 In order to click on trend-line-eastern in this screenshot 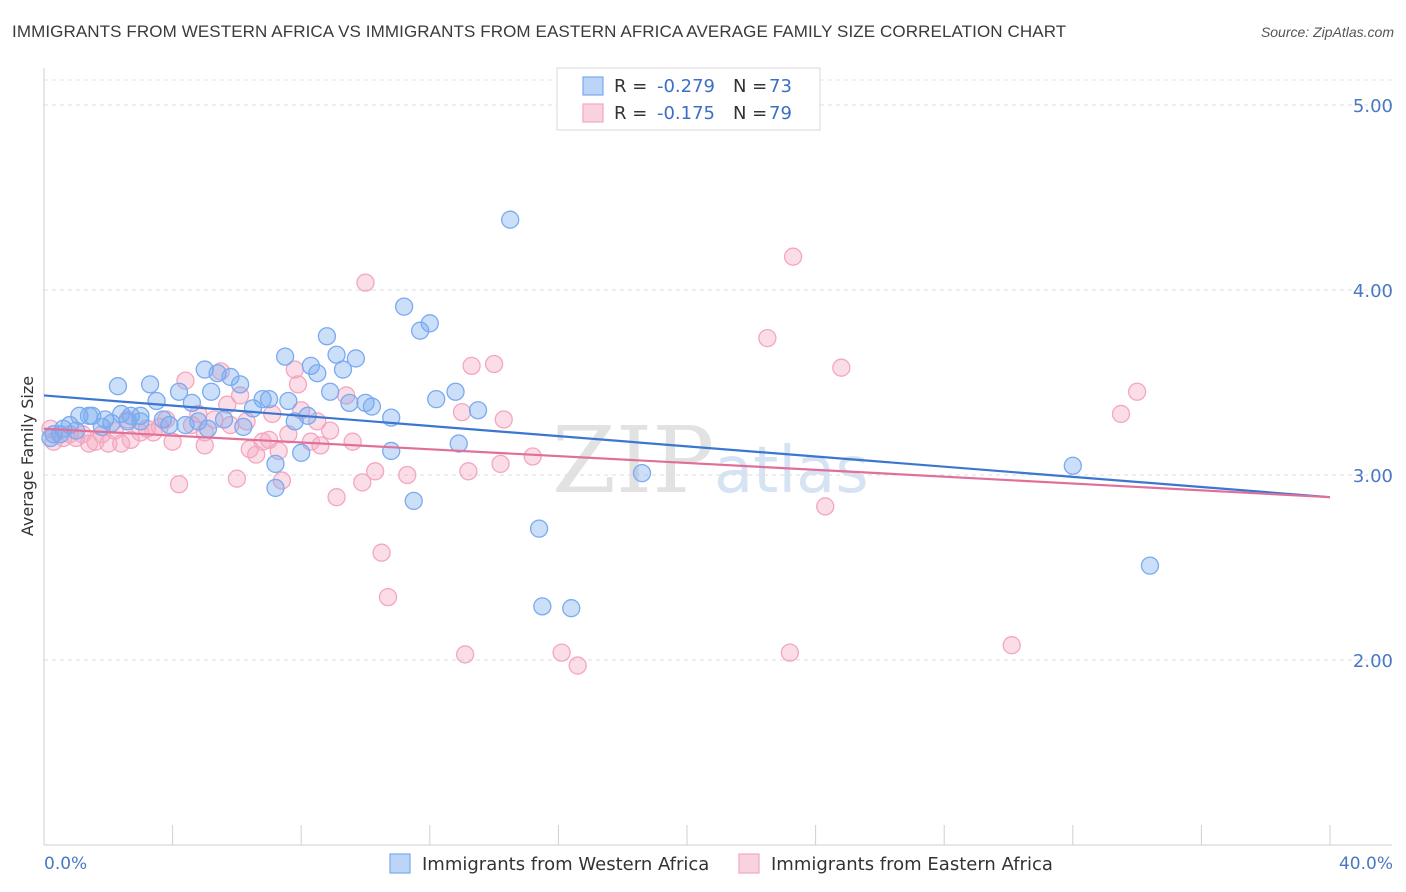, I will do `click(687, 463)`.